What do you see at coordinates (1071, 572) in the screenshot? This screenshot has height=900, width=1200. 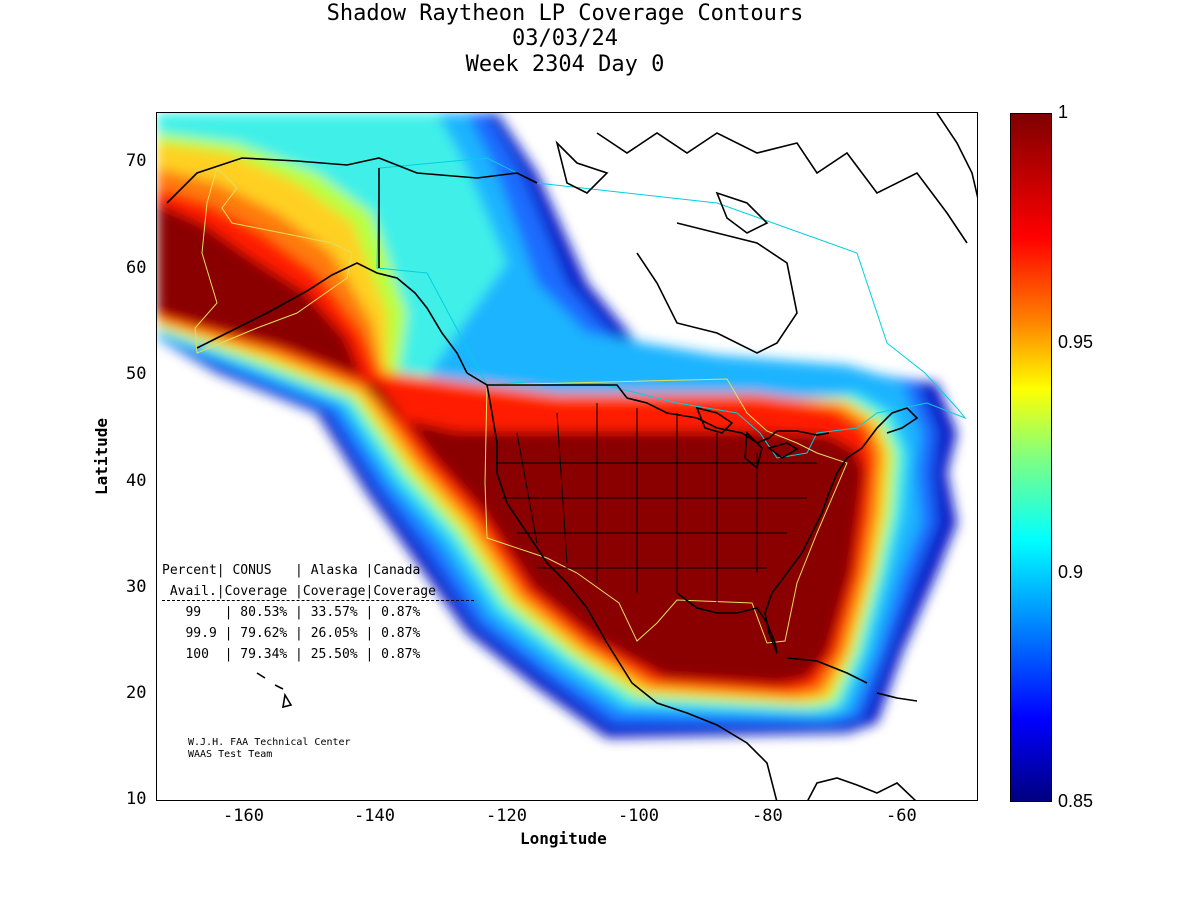 I see `colorbar-label: 0.9` at bounding box center [1071, 572].